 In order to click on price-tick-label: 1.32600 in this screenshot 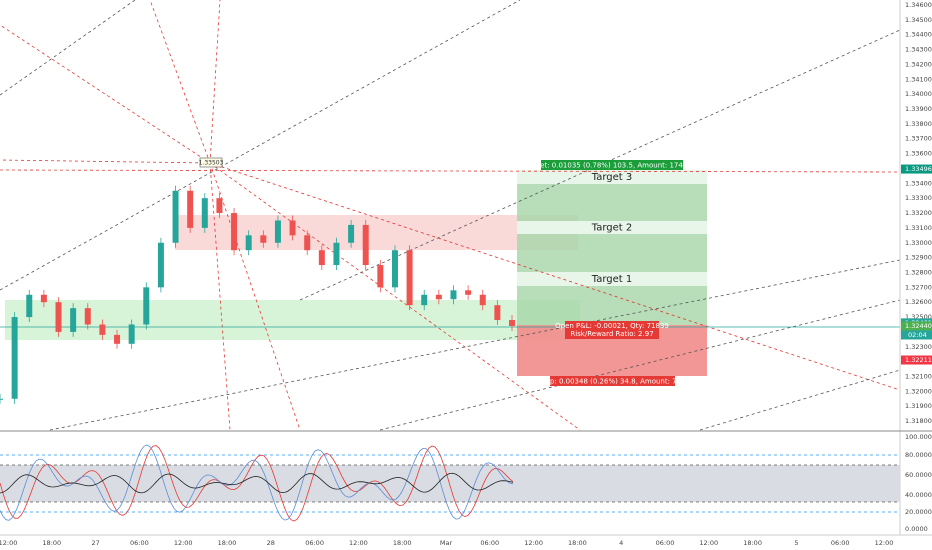, I will do `click(918, 302)`.